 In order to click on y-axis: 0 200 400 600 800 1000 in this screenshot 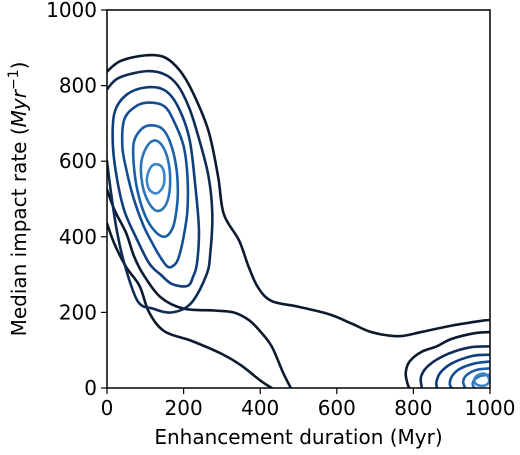, I will do `click(76, 200)`.